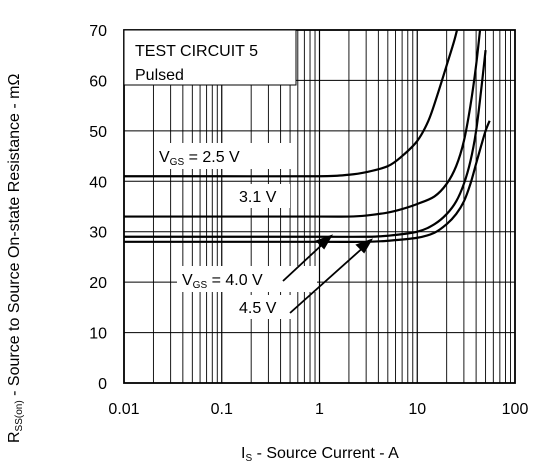  What do you see at coordinates (19, 415) in the screenshot?
I see `y-axis-label-sub: SS(on)` at bounding box center [19, 415].